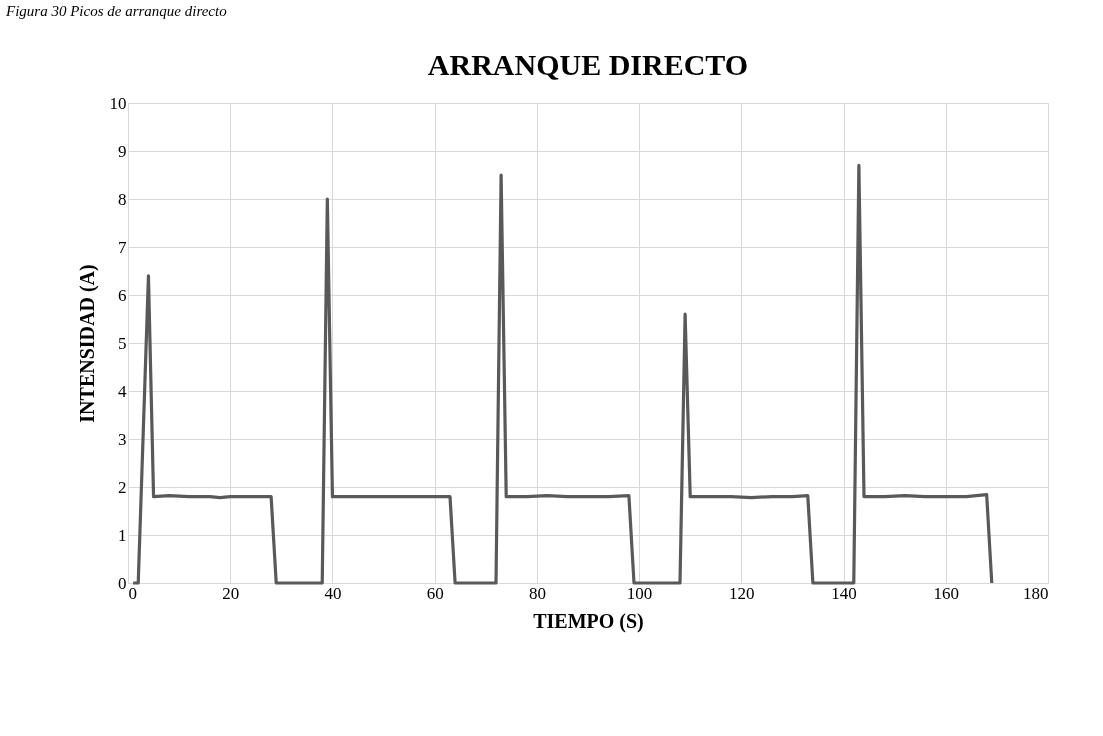 The image size is (1103, 736). What do you see at coordinates (588, 621) in the screenshot?
I see `x-axis-title: TIEMPO (S)` at bounding box center [588, 621].